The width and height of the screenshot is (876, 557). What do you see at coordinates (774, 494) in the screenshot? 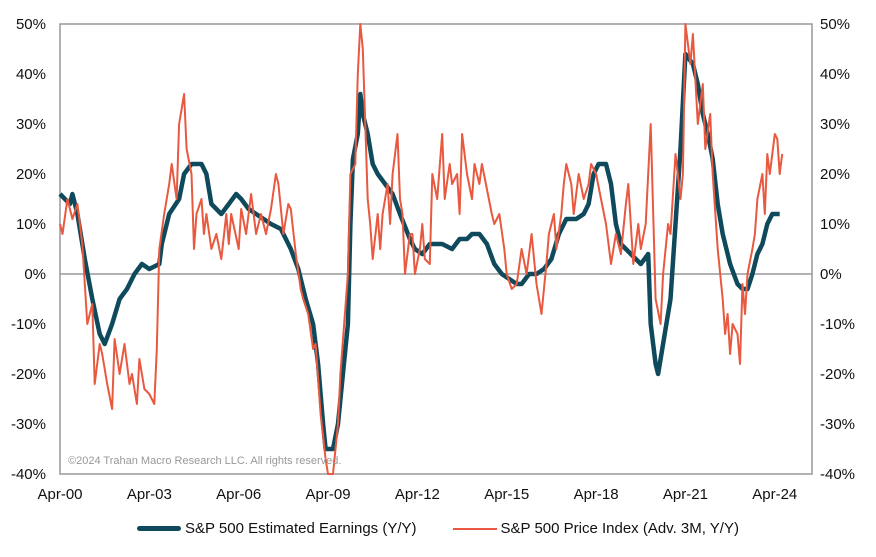
I see `x-tick-label: Apr-24` at bounding box center [774, 494].